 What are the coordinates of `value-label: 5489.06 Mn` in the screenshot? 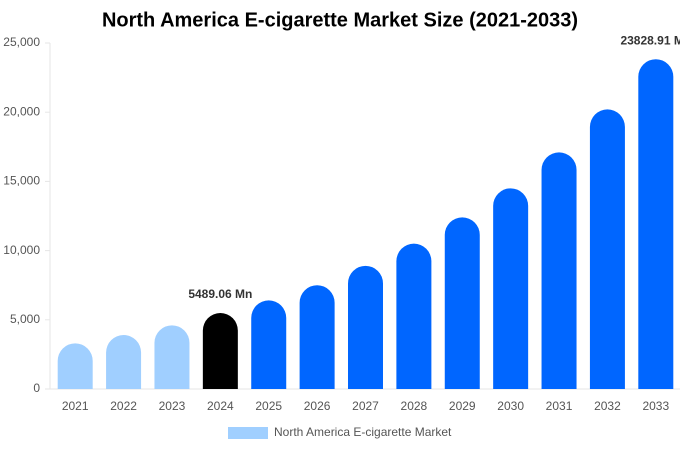 It's located at (220, 294).